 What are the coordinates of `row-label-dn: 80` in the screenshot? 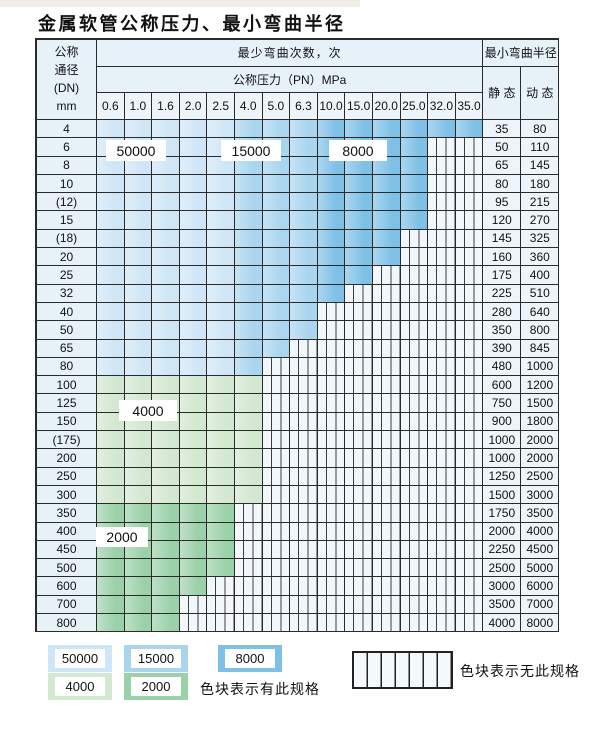 It's located at (67, 367).